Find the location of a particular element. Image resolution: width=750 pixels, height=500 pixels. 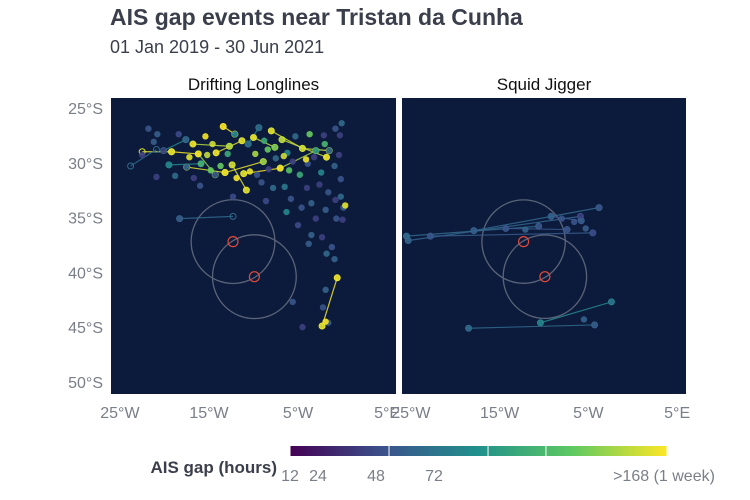

x-tick-label: 5°W is located at coordinates (298, 413).